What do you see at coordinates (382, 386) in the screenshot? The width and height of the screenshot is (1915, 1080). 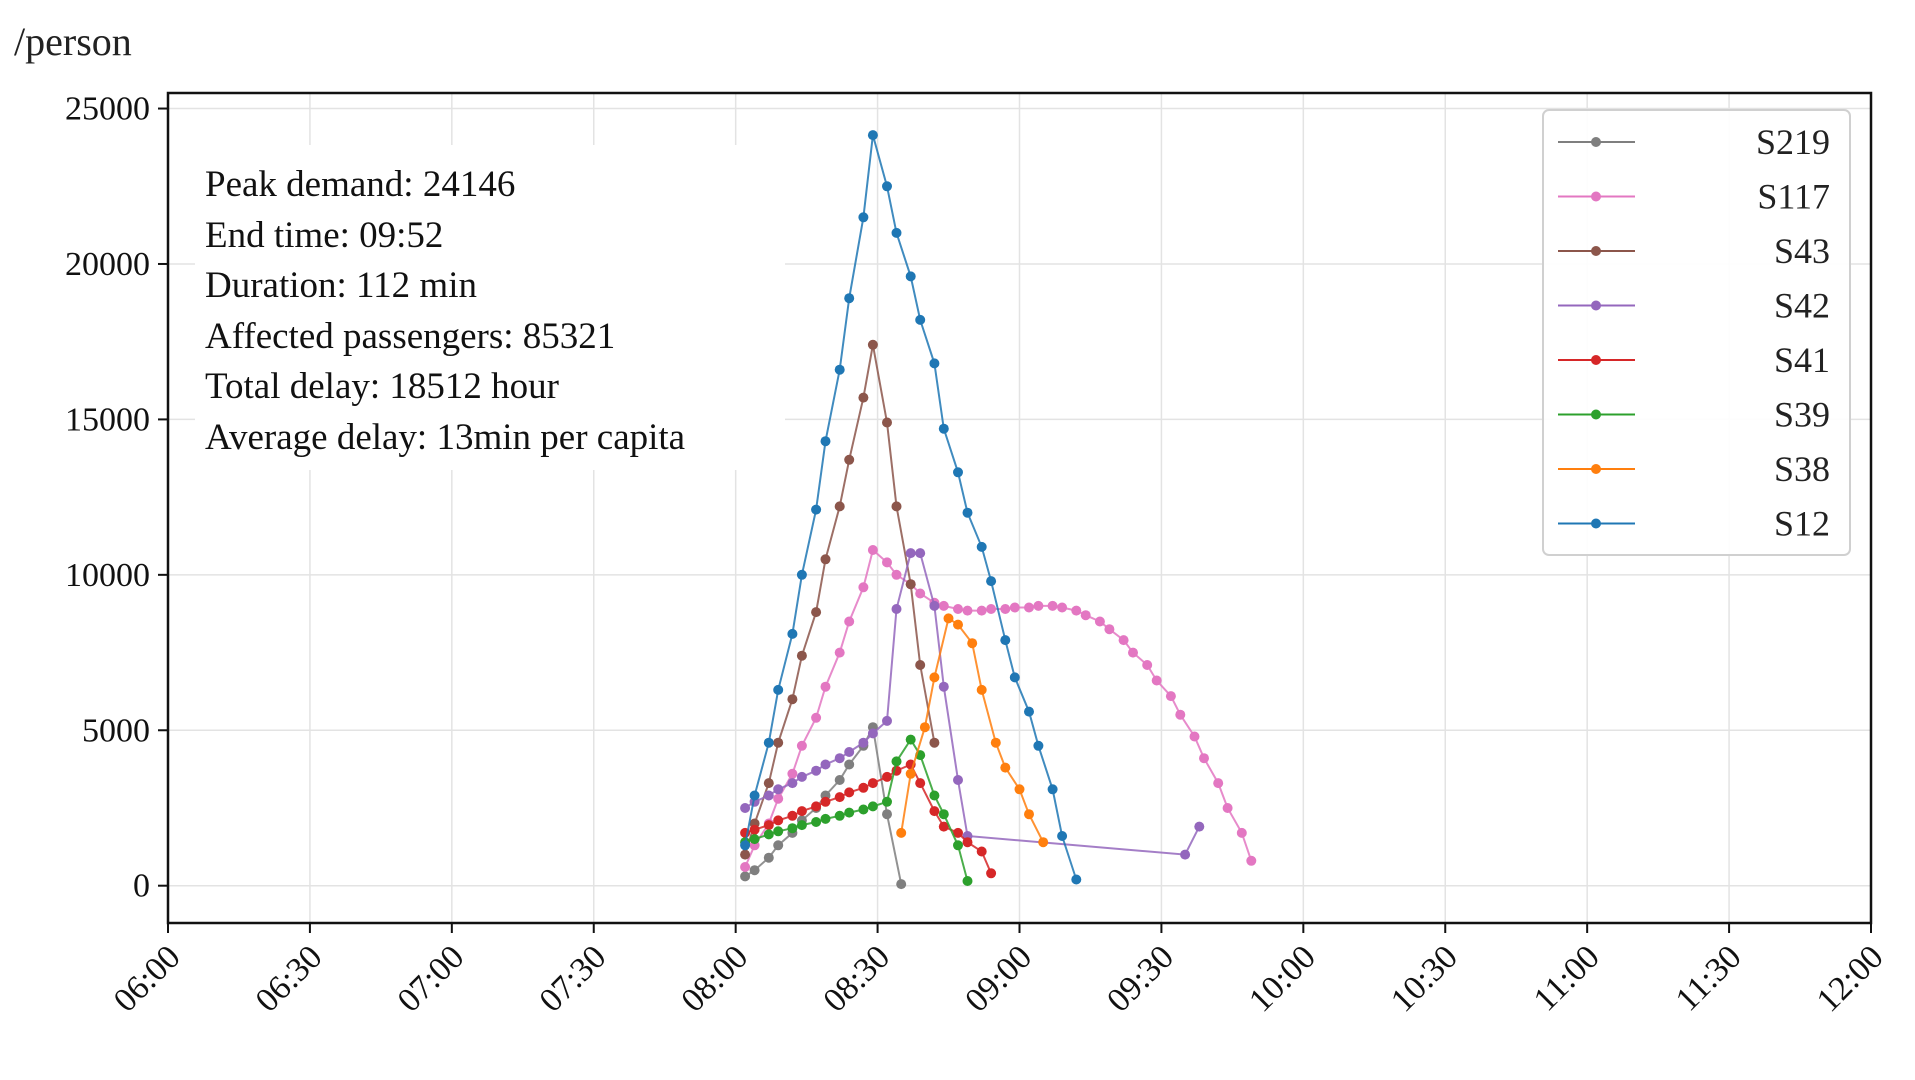 I see `annotation-total-delay: Total delay: 18512 hour` at bounding box center [382, 386].